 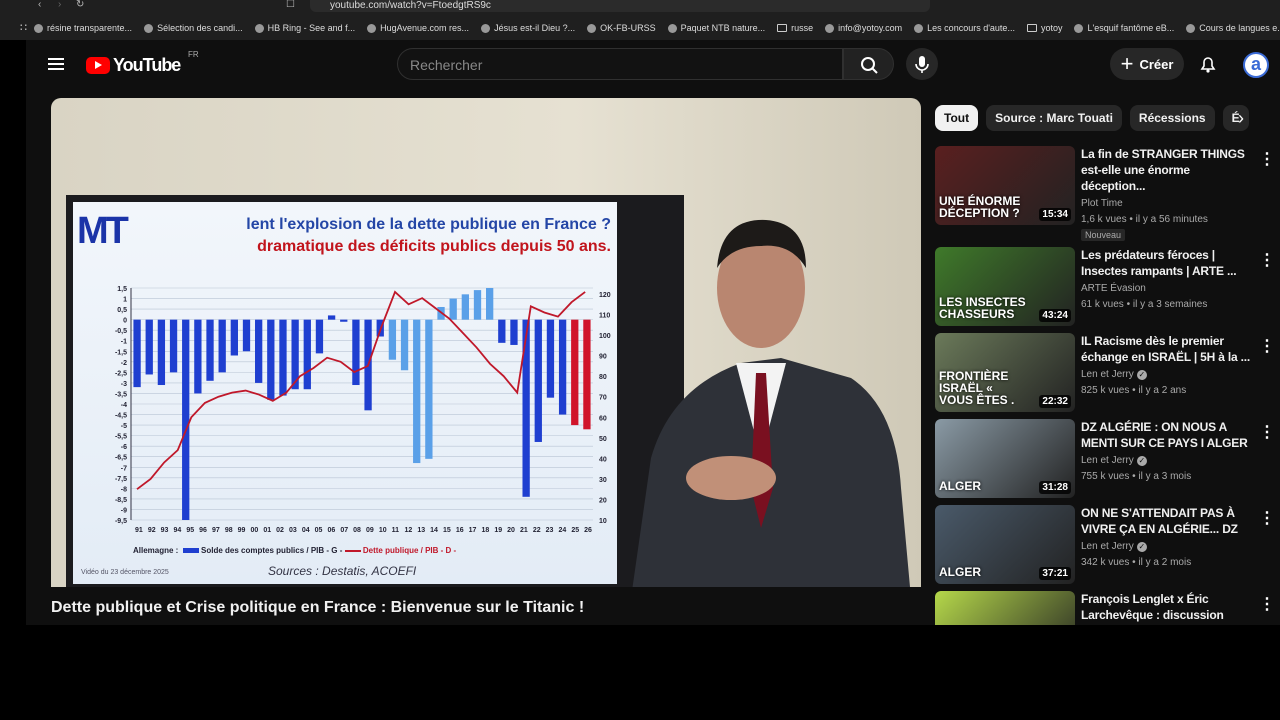 What do you see at coordinates (575, 530) in the screenshot?
I see `x-tick: 25` at bounding box center [575, 530].